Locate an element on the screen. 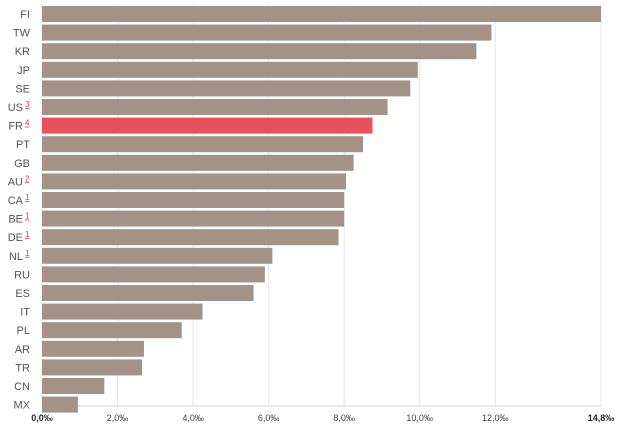  x-tick-label: 0,0‰ is located at coordinates (42, 418).